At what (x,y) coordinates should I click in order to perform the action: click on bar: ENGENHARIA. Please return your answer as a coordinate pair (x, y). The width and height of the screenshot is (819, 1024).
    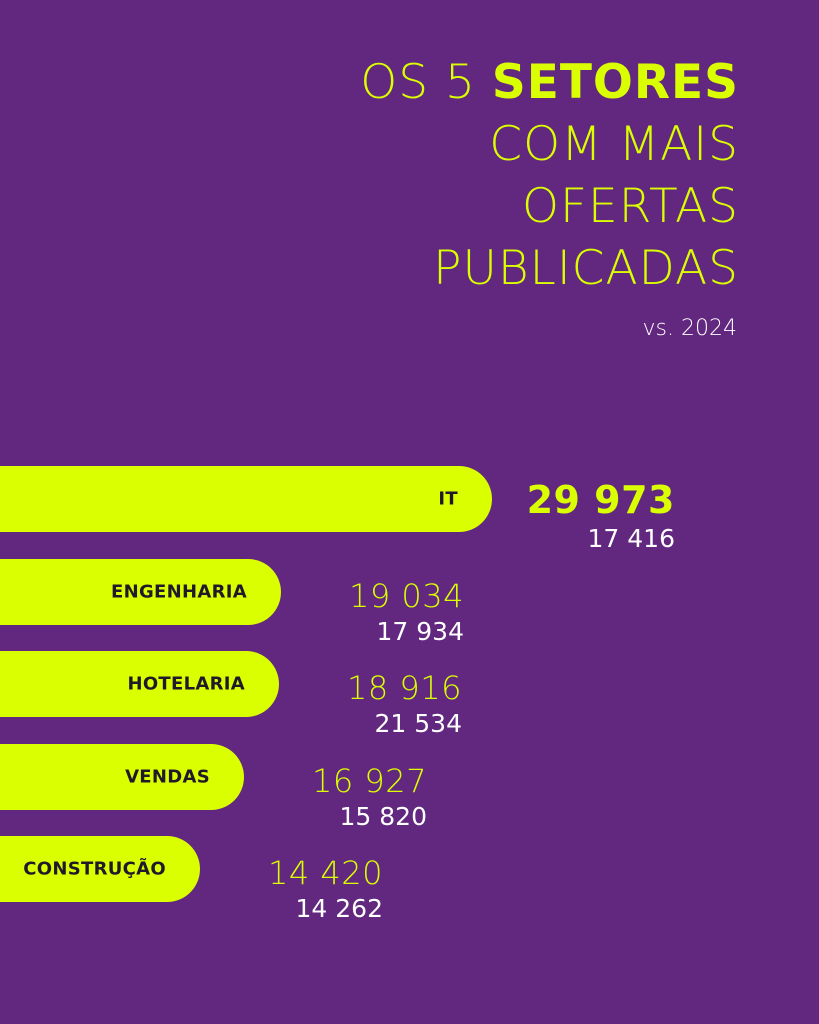
    Looking at the image, I should click on (140, 592).